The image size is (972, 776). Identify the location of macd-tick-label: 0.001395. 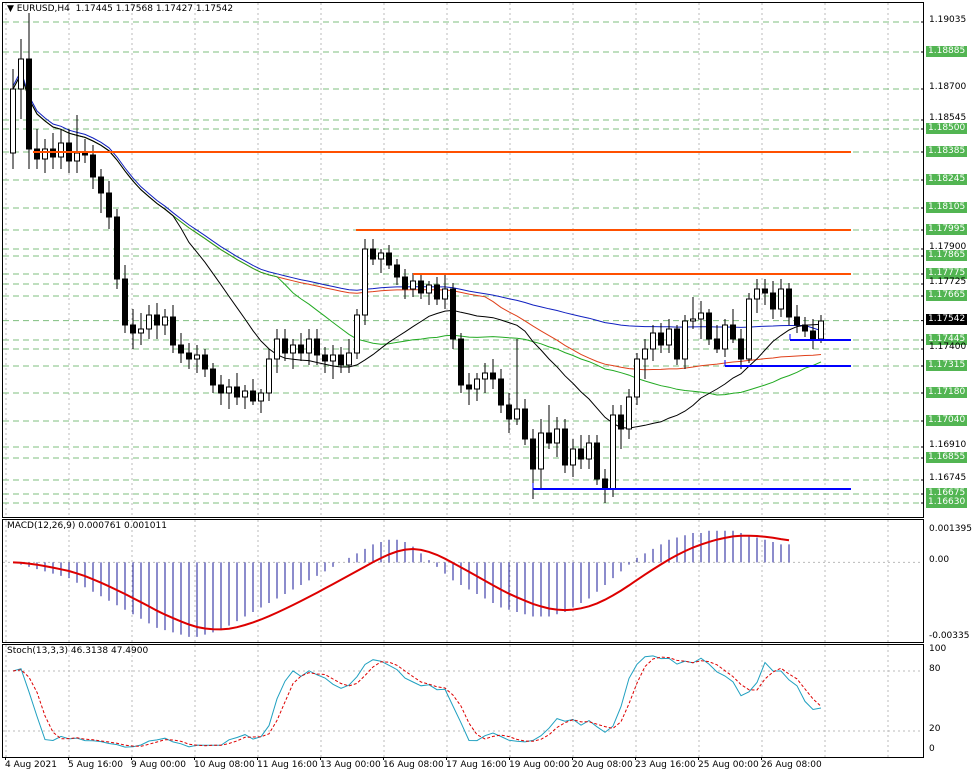
(950, 528).